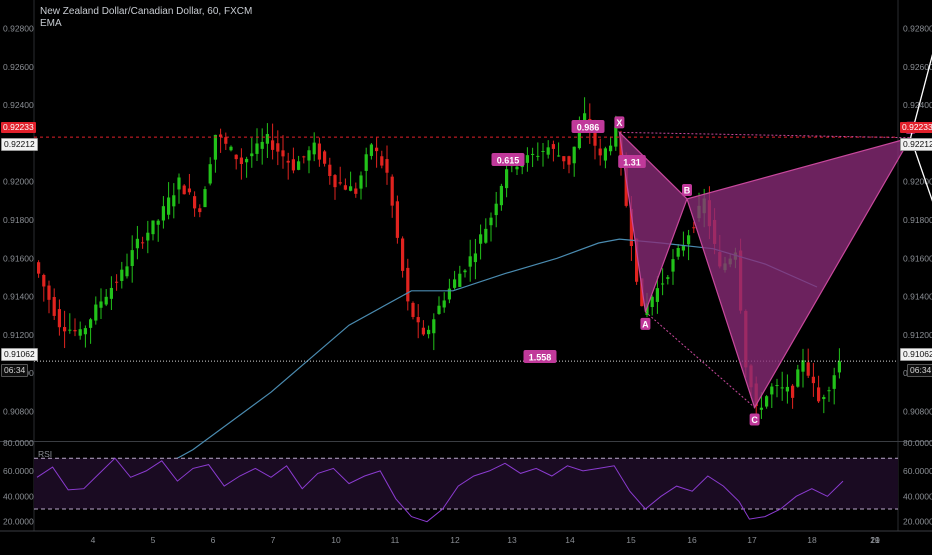 Image resolution: width=932 pixels, height=555 pixels. Describe the element at coordinates (15, 370) in the screenshot. I see `candle-countdown-left: 06:34` at that location.